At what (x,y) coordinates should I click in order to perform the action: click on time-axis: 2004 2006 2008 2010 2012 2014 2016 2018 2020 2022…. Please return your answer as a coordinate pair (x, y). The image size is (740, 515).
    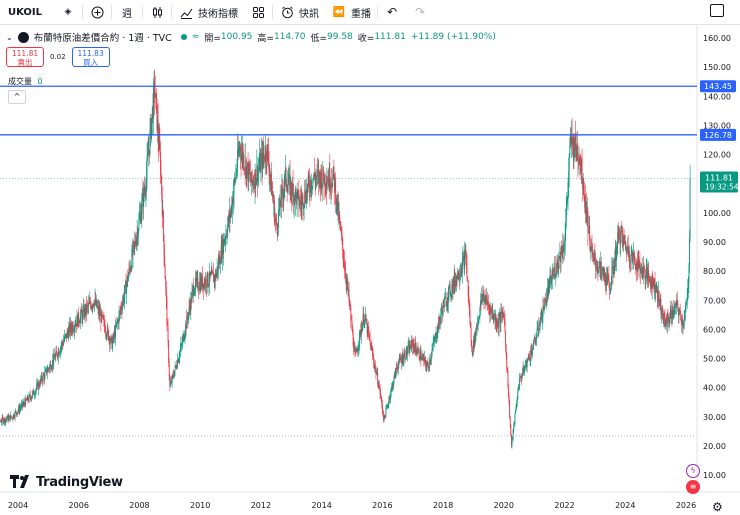
    Looking at the image, I should click on (370, 500).